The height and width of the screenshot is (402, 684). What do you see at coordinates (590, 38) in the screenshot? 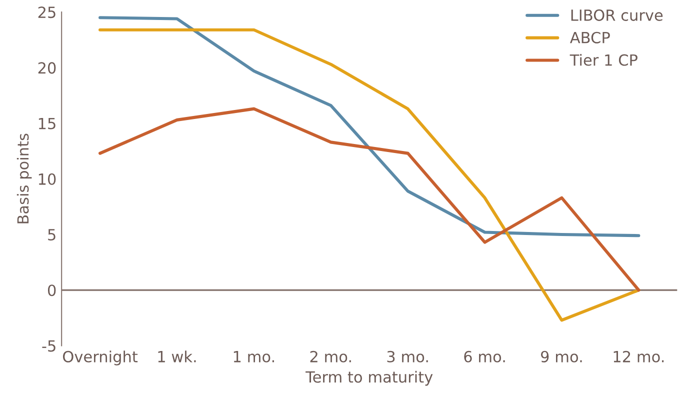
I see `legend-label: ABCP` at bounding box center [590, 38].